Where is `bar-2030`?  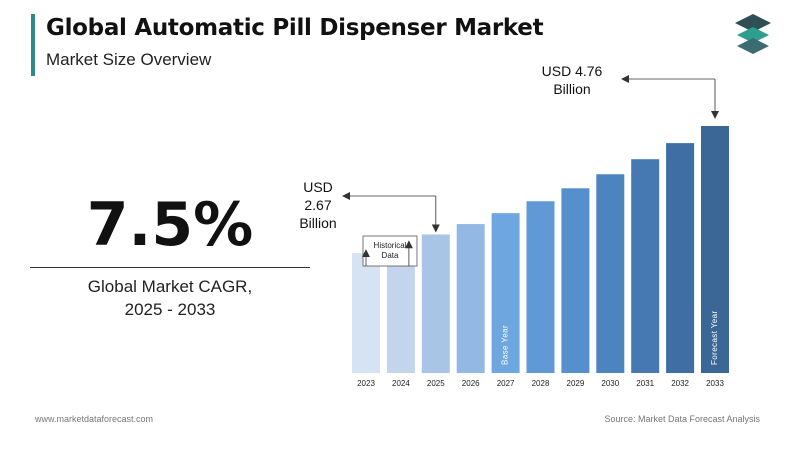 bar-2030 is located at coordinates (610, 273).